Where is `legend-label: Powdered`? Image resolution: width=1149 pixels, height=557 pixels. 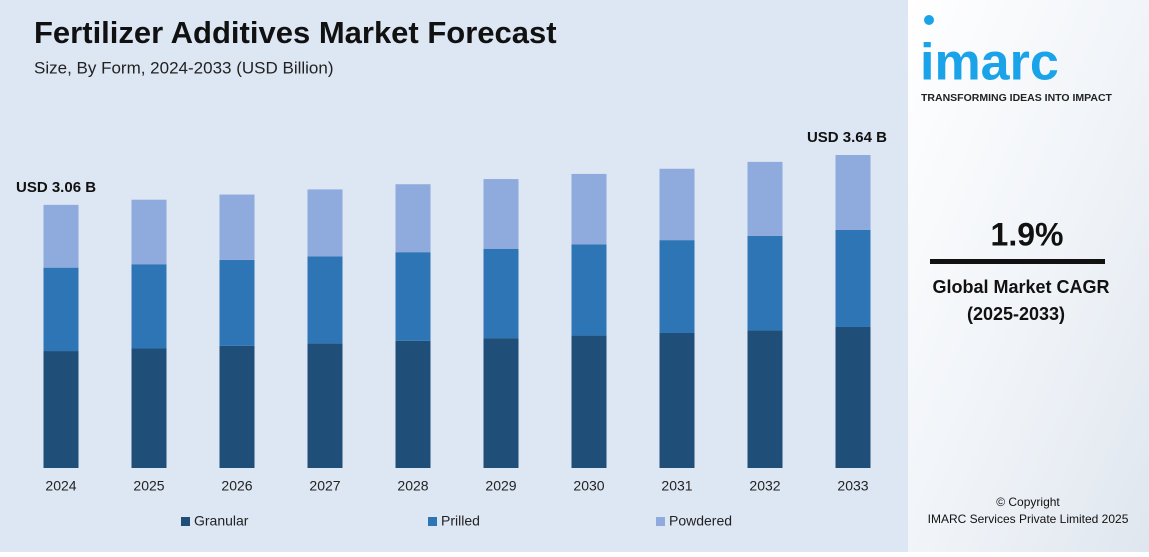
legend-label: Powdered is located at coordinates (700, 521).